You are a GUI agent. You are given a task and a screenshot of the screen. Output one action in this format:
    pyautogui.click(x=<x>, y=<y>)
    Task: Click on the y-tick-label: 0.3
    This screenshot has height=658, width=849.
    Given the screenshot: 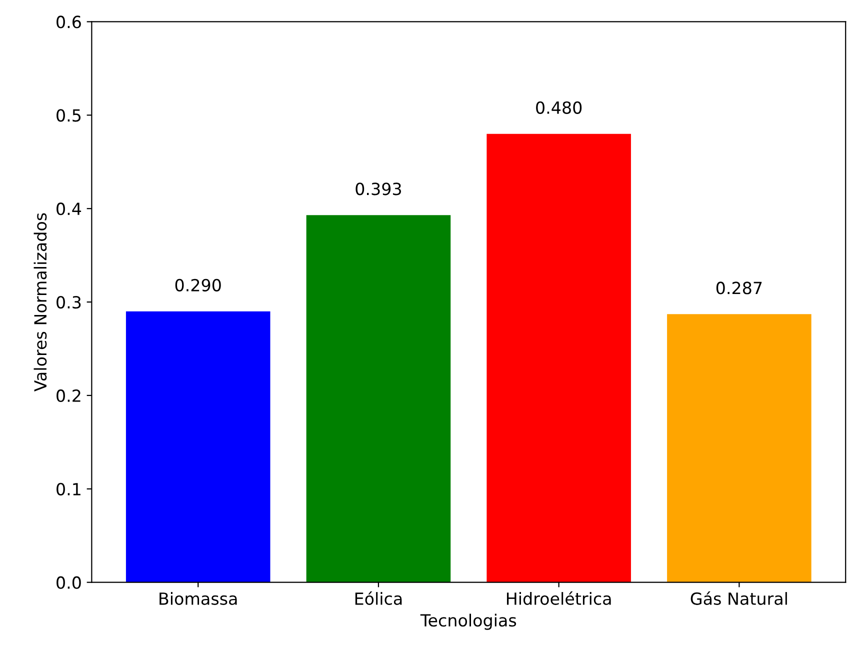 What is the action you would take?
    pyautogui.click(x=68, y=302)
    